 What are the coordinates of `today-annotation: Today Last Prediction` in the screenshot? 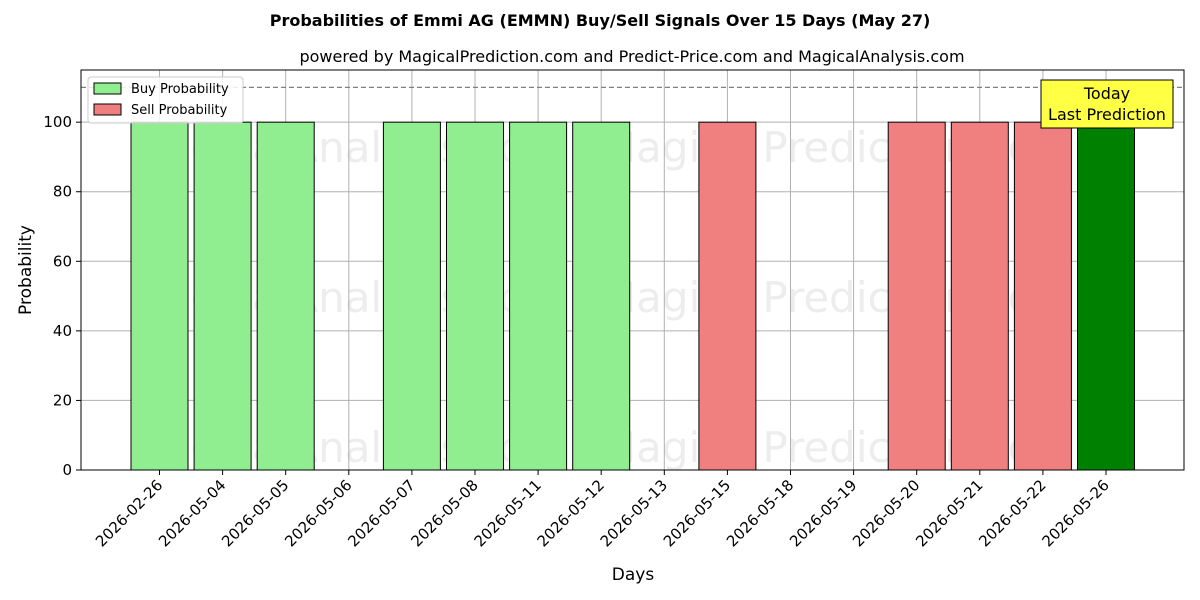 It's located at (1107, 104).